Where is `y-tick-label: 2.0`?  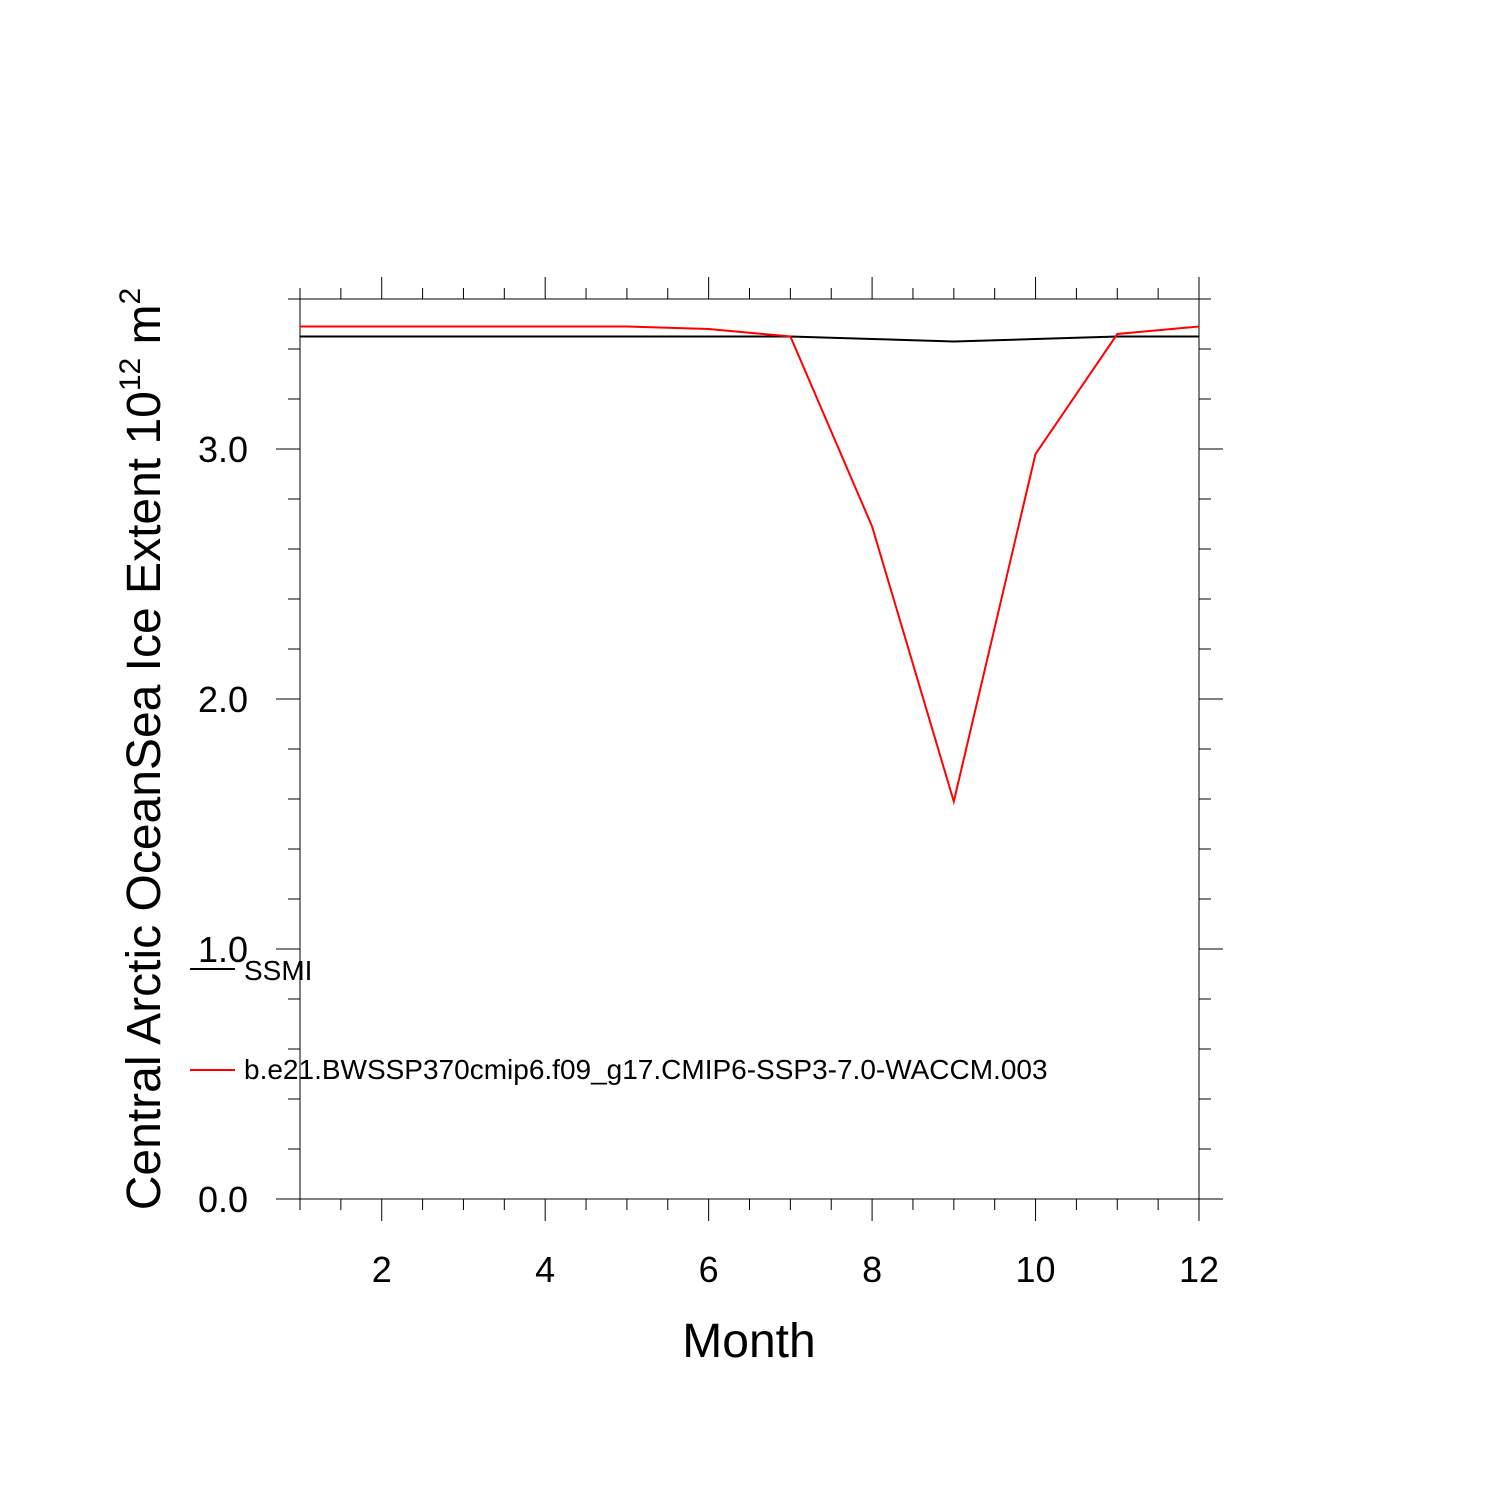
y-tick-label: 2.0 is located at coordinates (223, 699).